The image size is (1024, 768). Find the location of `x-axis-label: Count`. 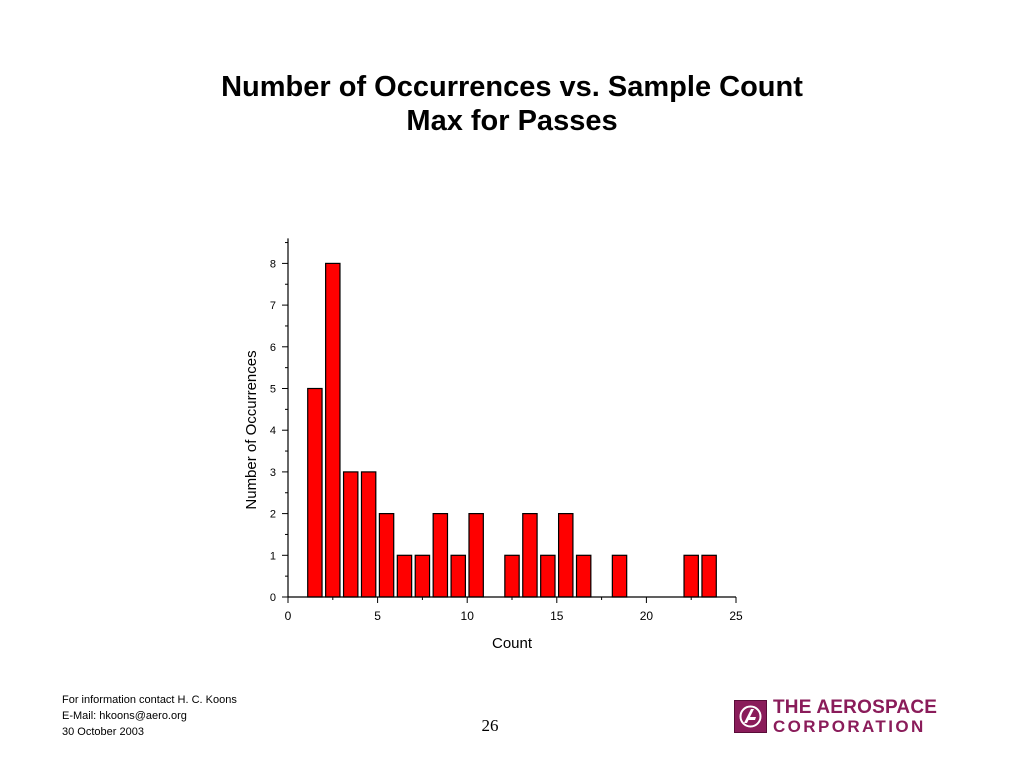

x-axis-label: Count is located at coordinates (512, 643).